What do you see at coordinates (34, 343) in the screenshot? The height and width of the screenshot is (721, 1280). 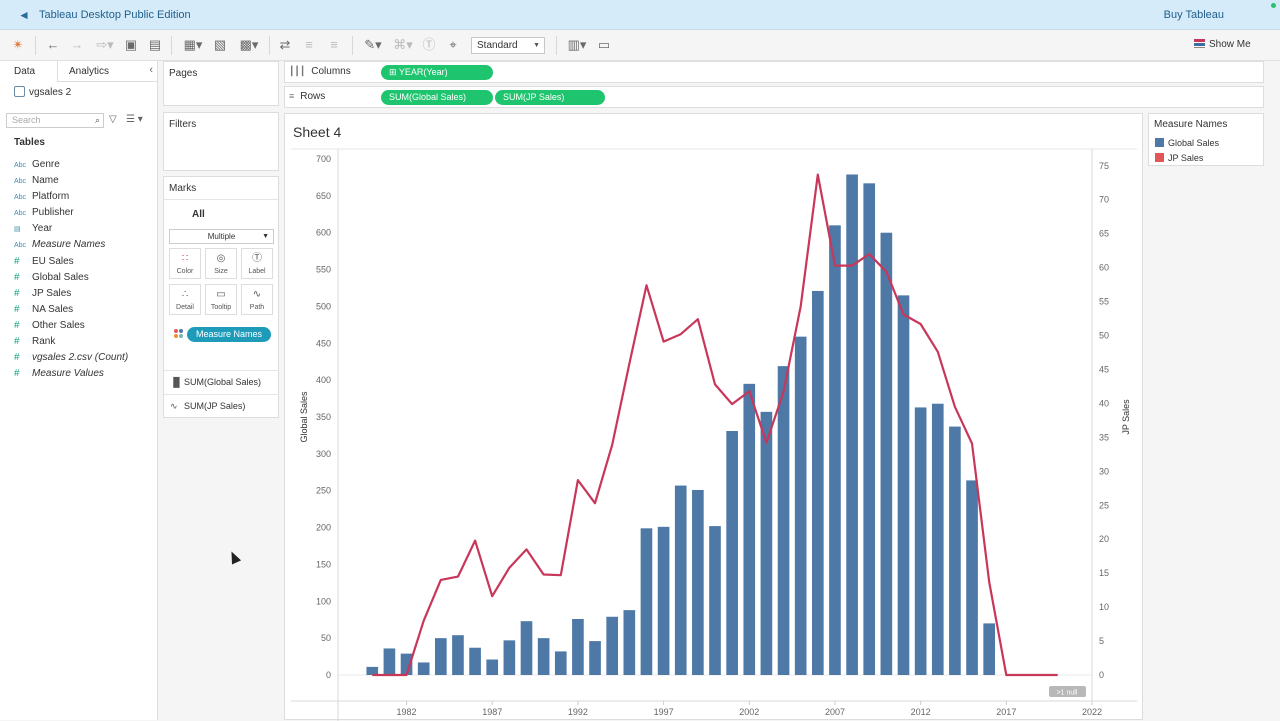 I see `field-rank: # Rank` at bounding box center [34, 343].